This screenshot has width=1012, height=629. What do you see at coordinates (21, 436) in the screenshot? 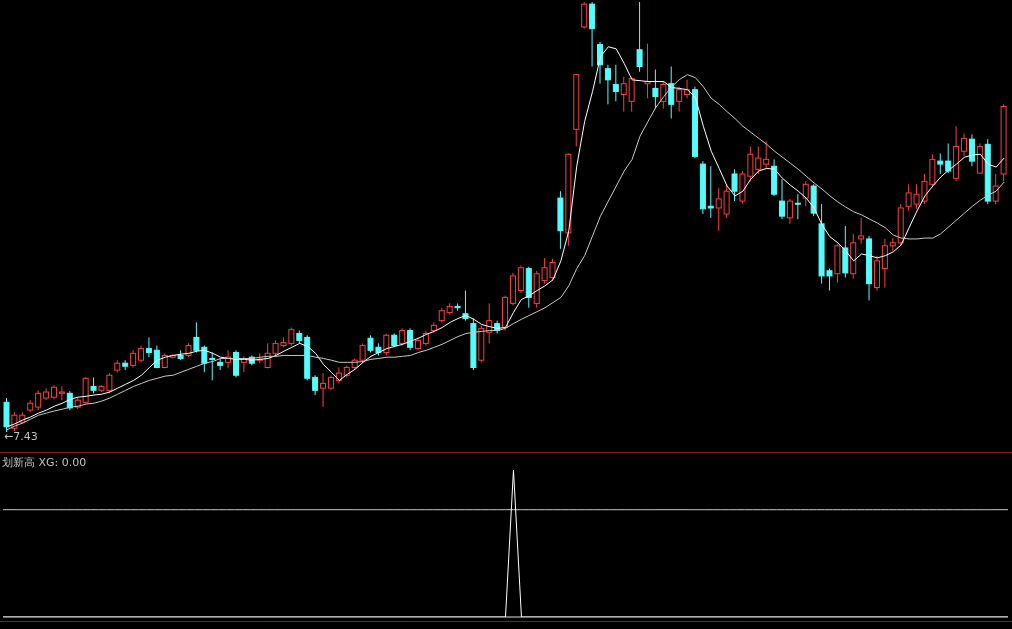
I see `annotation: ←7.43` at bounding box center [21, 436].